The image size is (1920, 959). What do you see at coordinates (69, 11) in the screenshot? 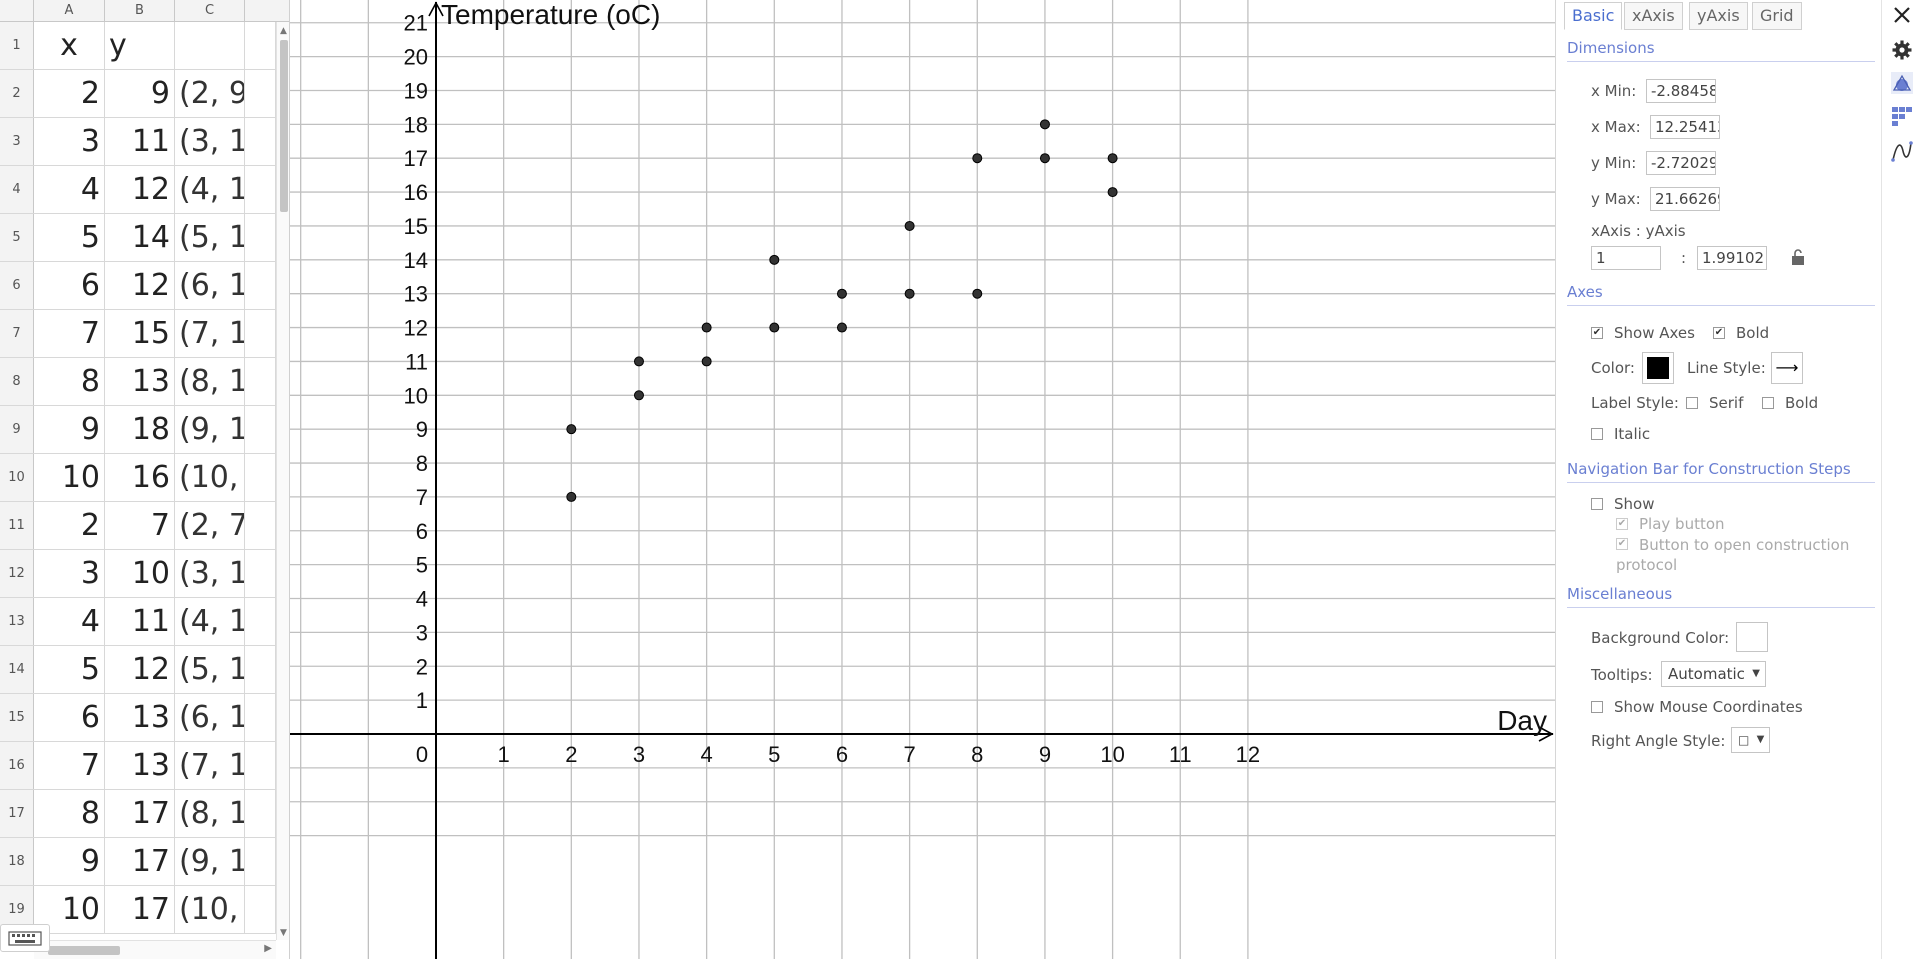
I see `column-header-a: A` at bounding box center [69, 11].